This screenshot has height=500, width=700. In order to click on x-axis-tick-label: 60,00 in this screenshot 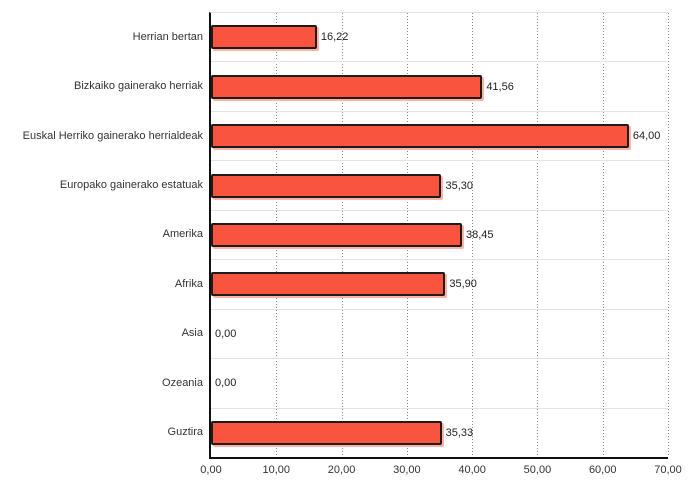, I will do `click(602, 470)`.